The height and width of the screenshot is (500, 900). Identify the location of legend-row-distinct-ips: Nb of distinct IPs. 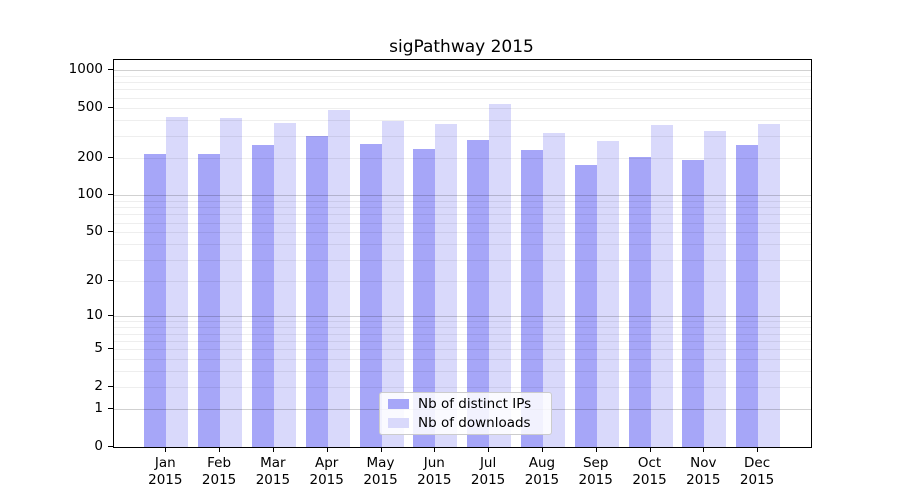
(465, 404).